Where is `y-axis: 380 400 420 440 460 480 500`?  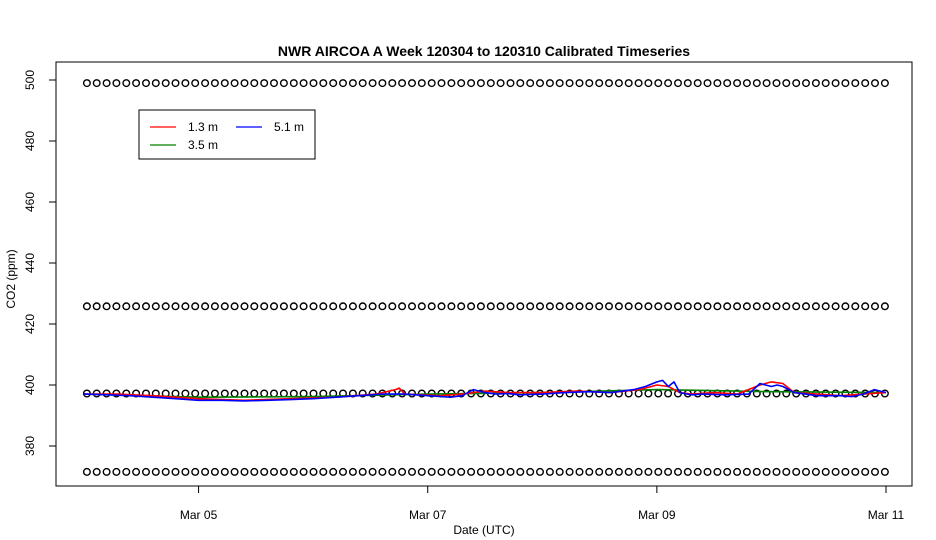
y-axis: 380 400 420 440 460 480 500 is located at coordinates (39, 263).